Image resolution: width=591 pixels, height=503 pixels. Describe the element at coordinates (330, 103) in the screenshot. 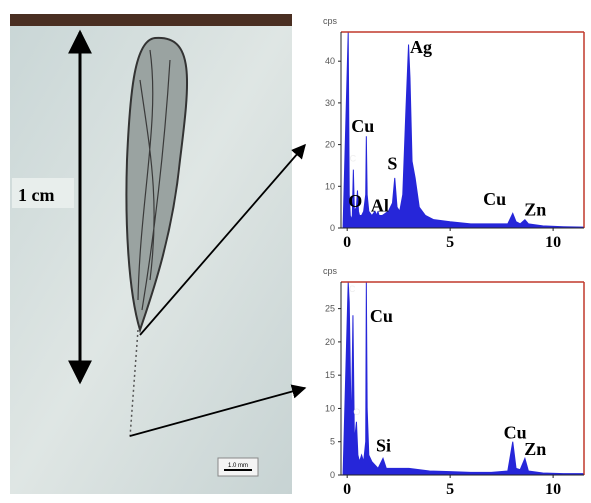

I see `y-tick-label: 30` at that location.